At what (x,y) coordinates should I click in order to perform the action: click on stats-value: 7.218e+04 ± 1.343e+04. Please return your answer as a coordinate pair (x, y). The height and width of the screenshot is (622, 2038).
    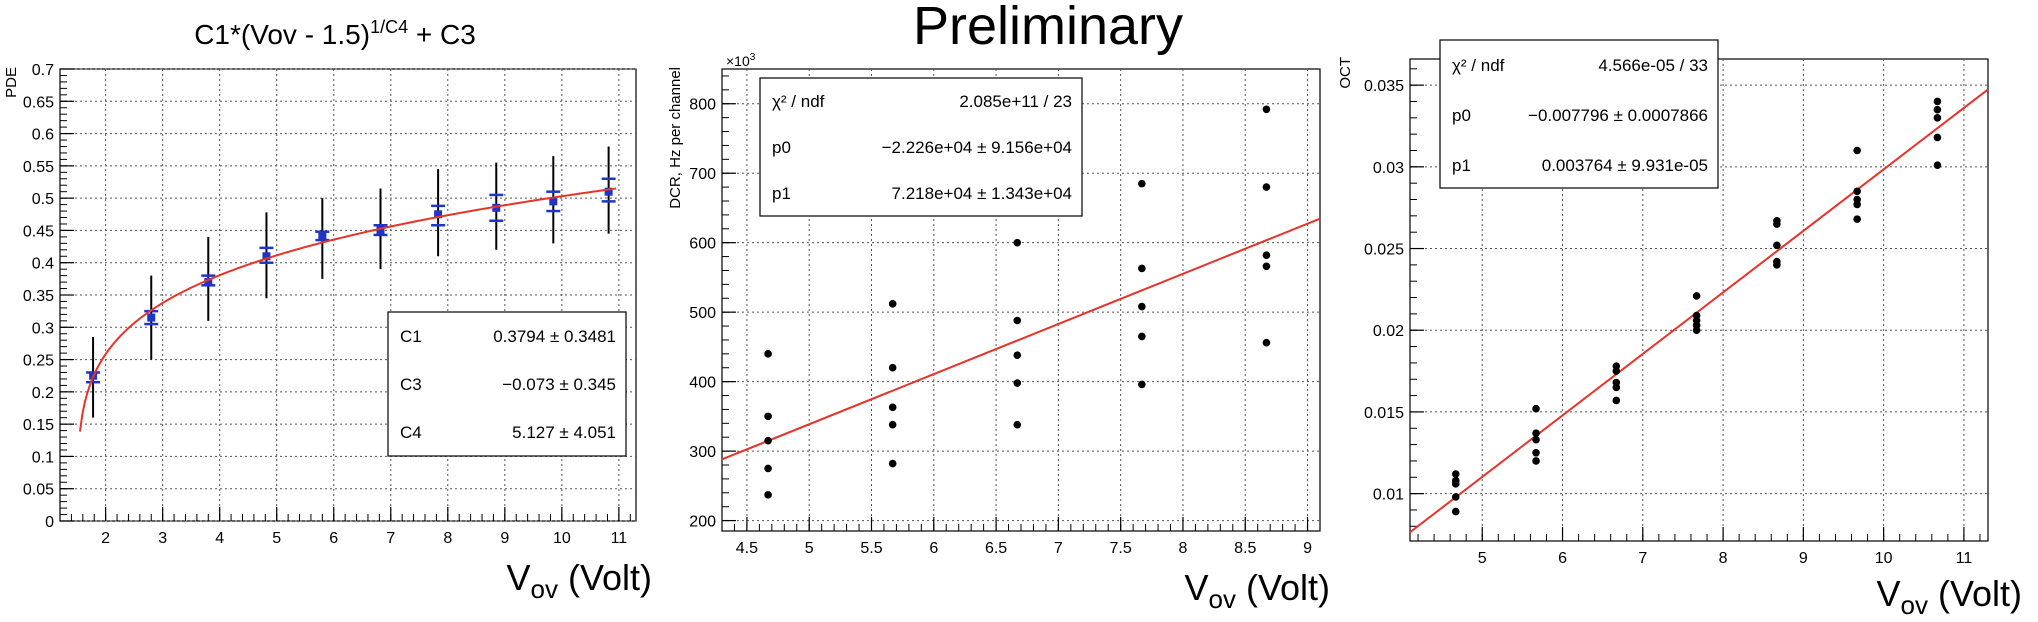
    Looking at the image, I should click on (982, 193).